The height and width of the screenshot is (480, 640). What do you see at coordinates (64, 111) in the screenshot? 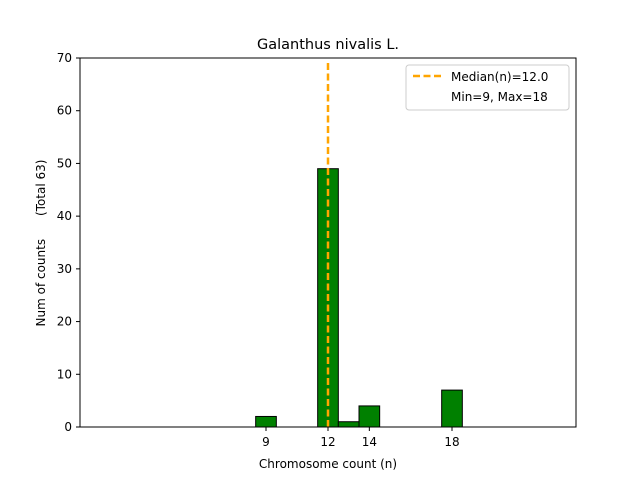
I see `y-tick-label: 60` at bounding box center [64, 111].